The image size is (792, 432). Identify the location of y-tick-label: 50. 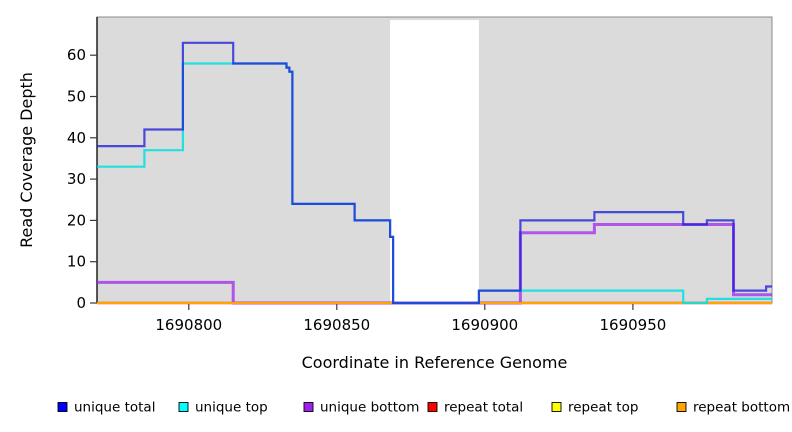
(76, 97).